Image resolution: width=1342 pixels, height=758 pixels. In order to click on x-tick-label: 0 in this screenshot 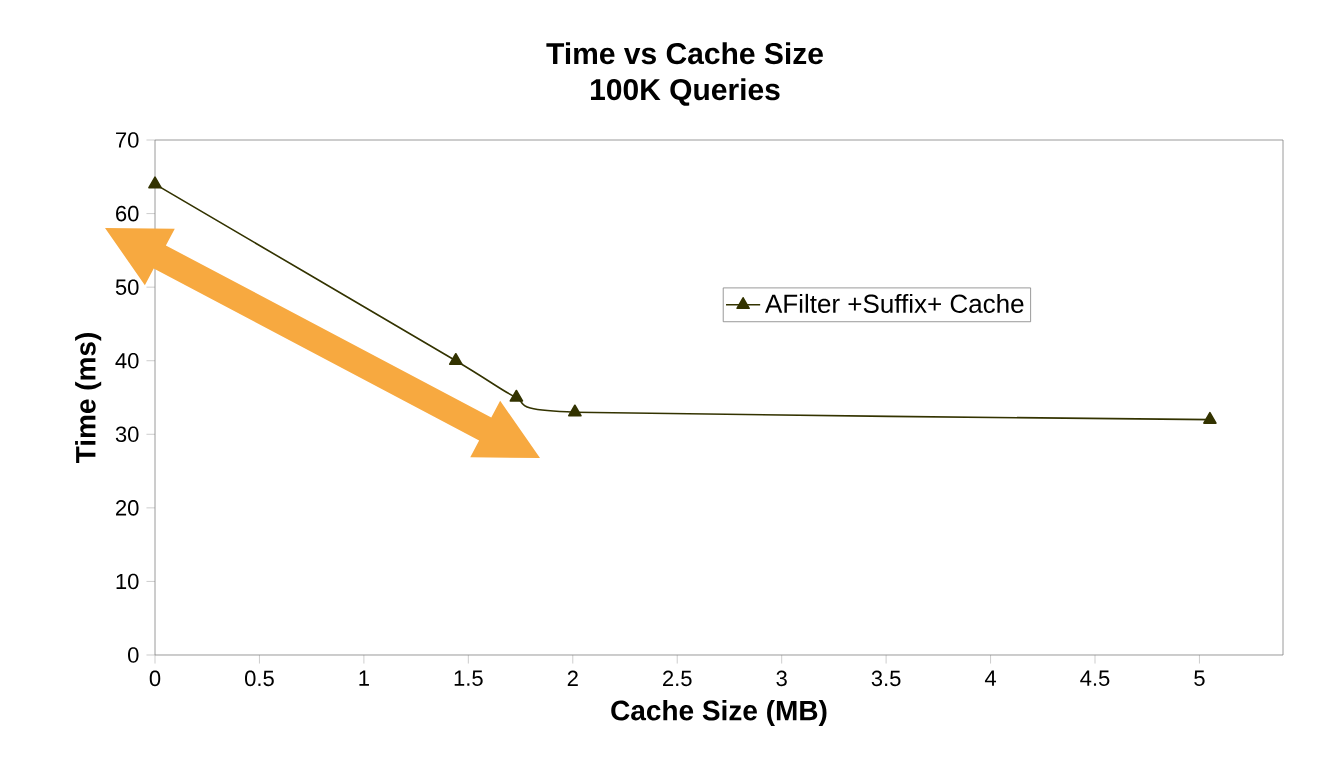, I will do `click(155, 678)`.